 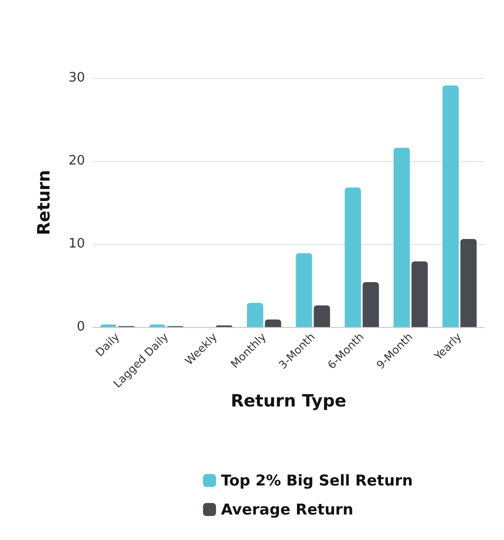 I want to click on x-axis-title: Return Type, so click(x=288, y=401).